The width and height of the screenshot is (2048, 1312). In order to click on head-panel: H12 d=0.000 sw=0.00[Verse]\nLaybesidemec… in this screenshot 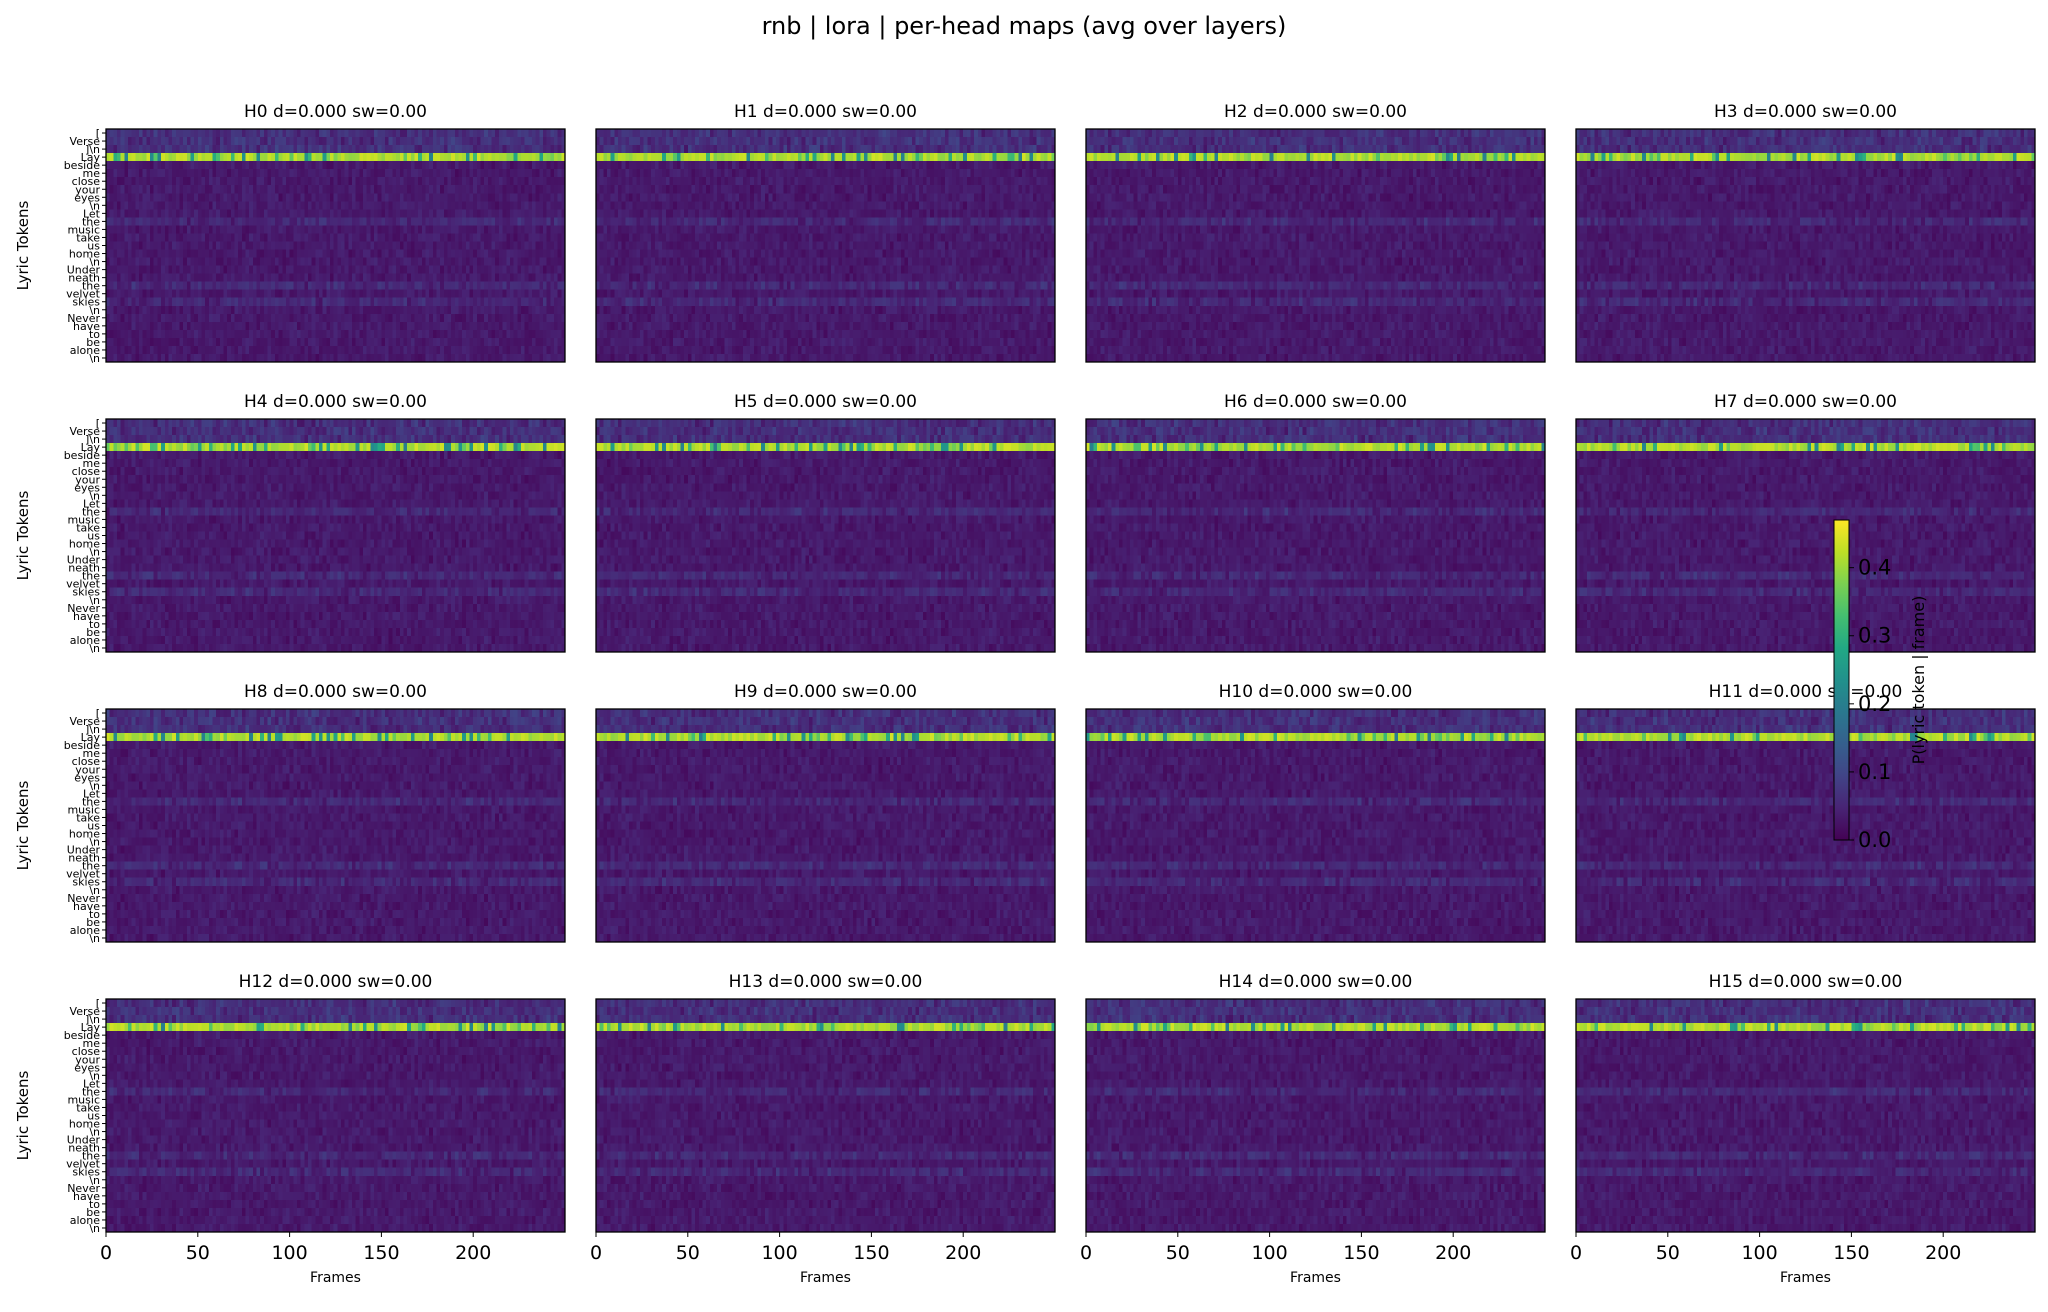, I will do `click(289, 1129)`.